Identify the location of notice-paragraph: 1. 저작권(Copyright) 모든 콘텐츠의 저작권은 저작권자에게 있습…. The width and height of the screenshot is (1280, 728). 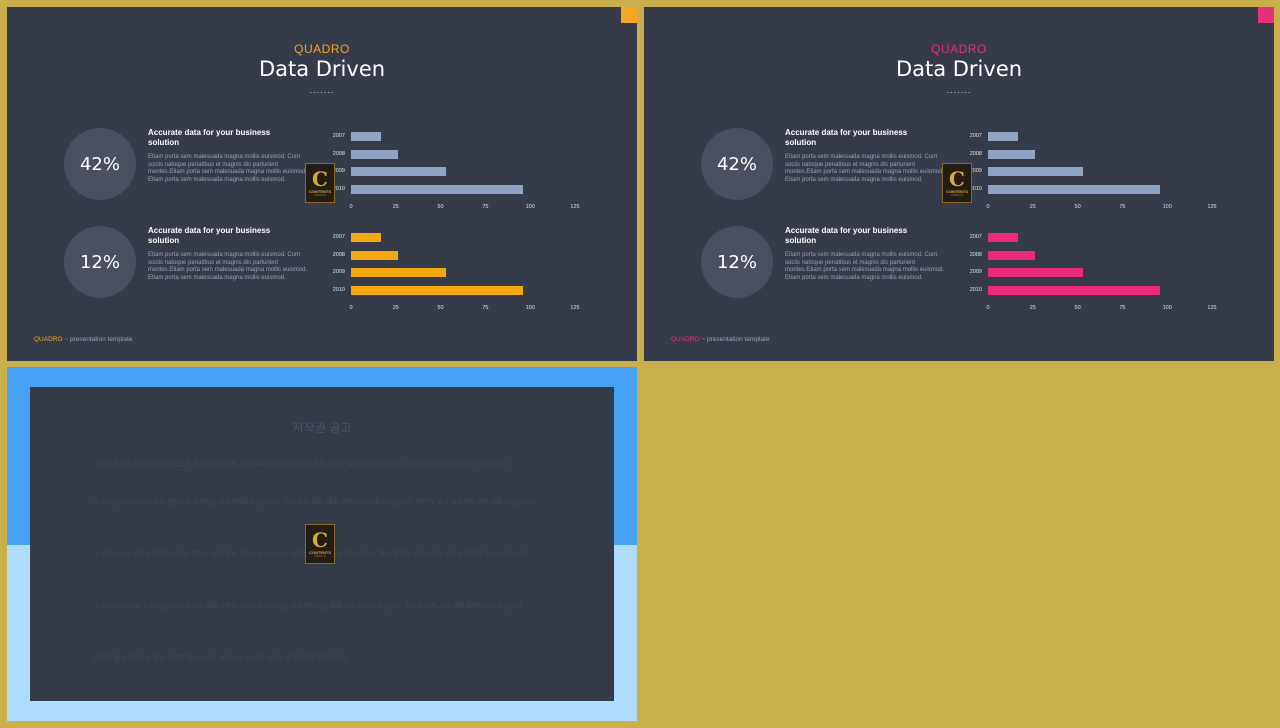
(315, 502).